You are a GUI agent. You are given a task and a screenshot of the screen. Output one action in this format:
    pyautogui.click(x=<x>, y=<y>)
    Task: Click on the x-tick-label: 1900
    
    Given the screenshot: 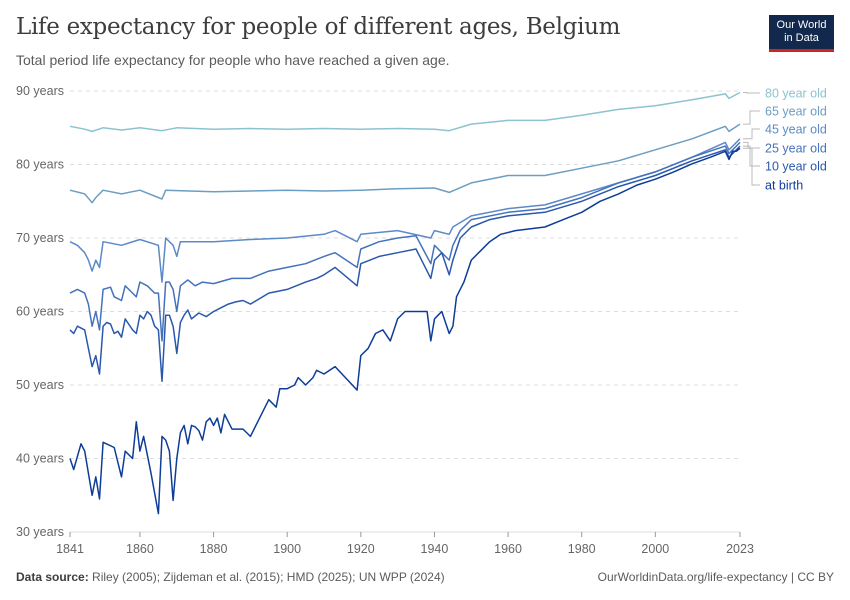 What is the action you would take?
    pyautogui.click(x=287, y=549)
    